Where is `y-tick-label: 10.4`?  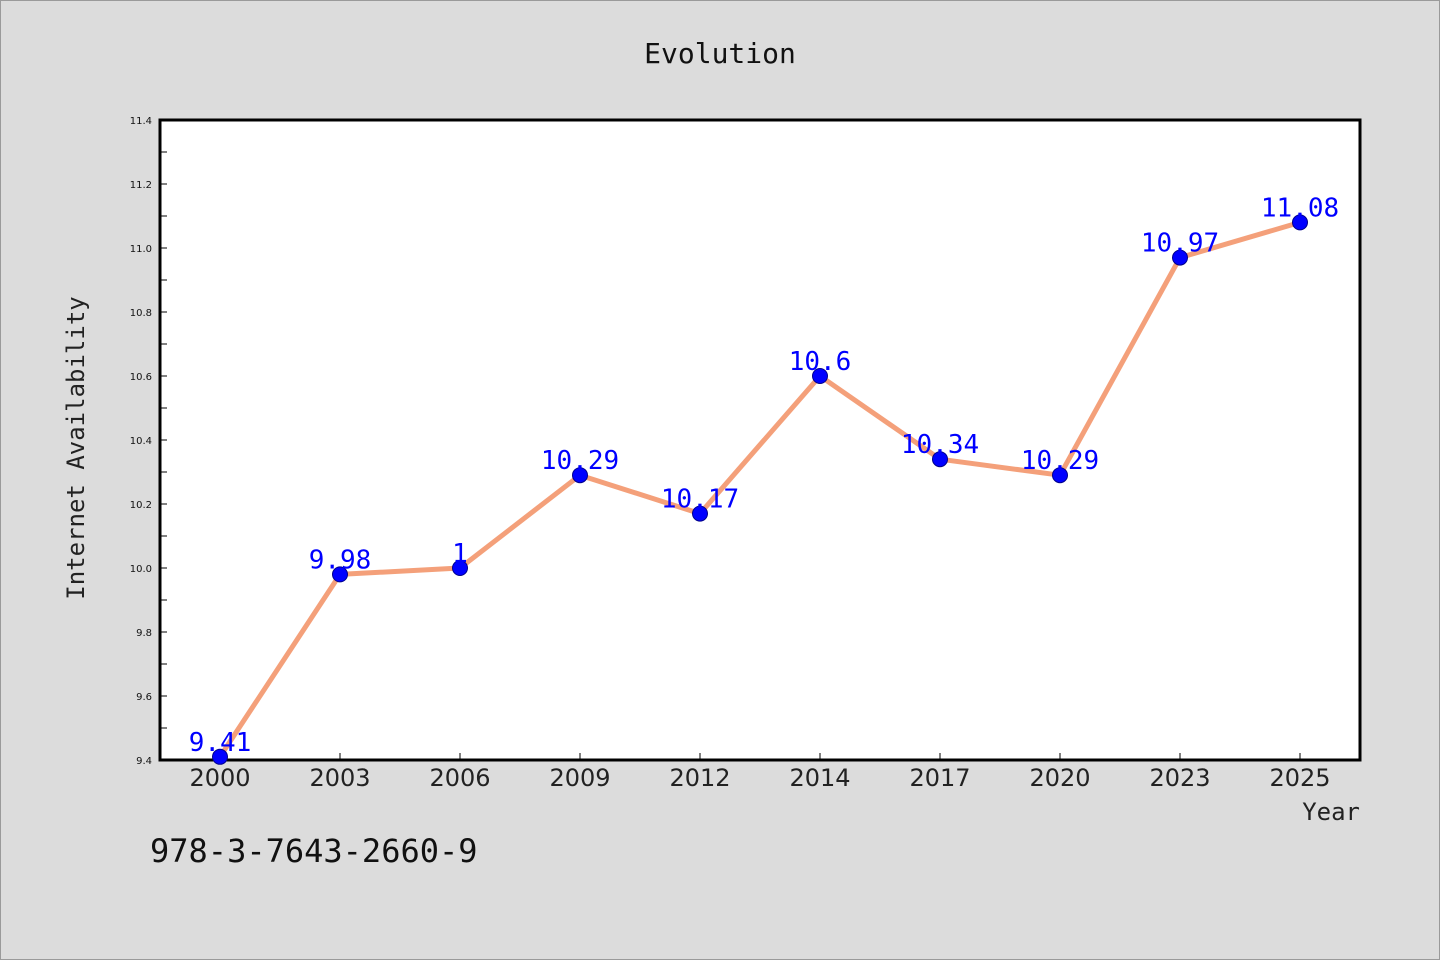
y-tick-label: 10.4 is located at coordinates (141, 441).